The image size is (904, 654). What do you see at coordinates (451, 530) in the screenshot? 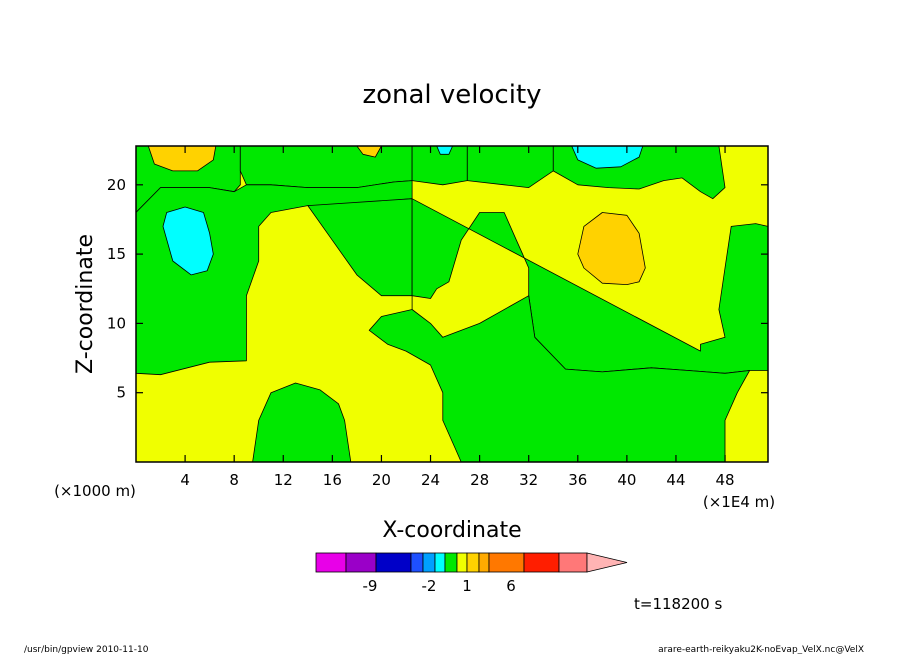
I see `x-axis-label: X-coordinate` at bounding box center [451, 530].